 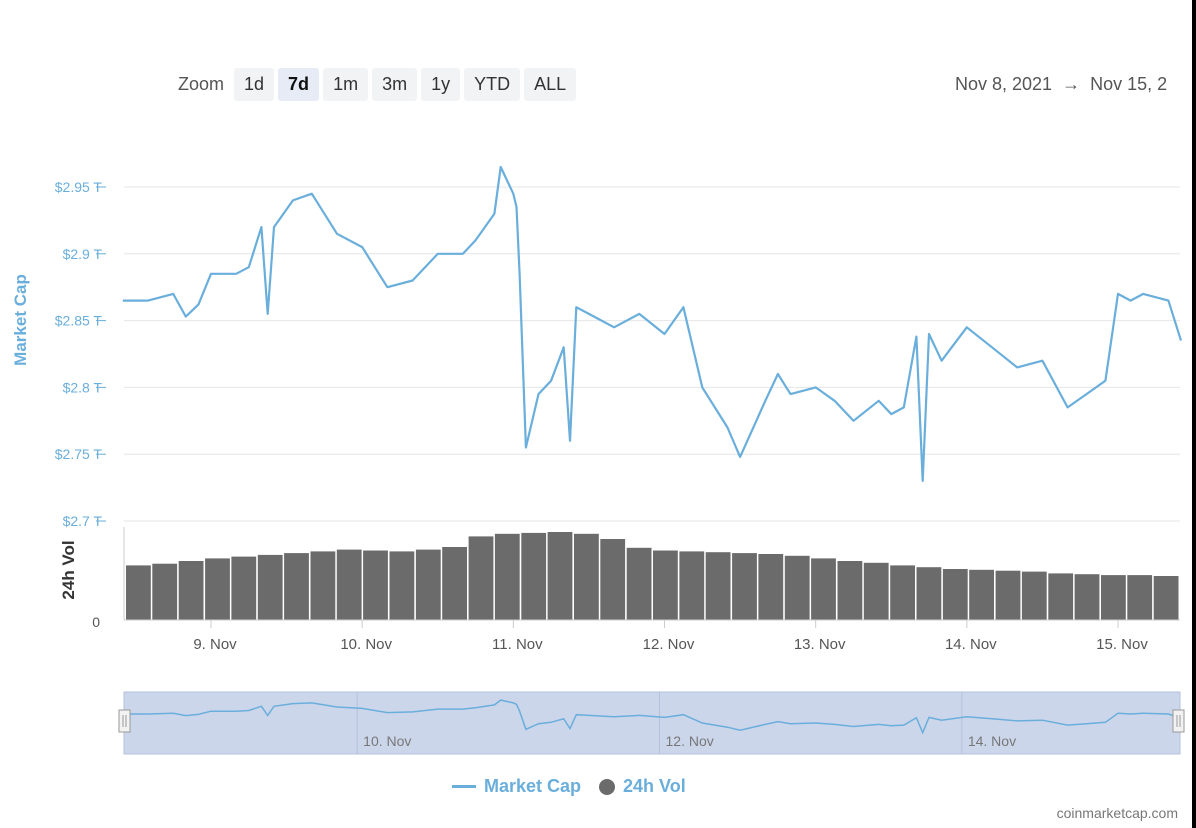 What do you see at coordinates (1178, 721) in the screenshot?
I see `navigator-right-handle` at bounding box center [1178, 721].